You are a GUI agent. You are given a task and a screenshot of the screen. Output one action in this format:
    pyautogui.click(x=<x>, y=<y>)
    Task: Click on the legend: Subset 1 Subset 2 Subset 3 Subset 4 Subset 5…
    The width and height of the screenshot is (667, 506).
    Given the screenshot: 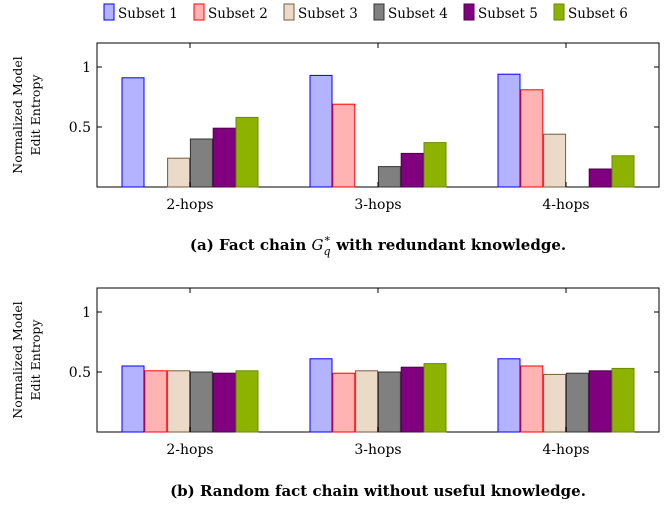 What is the action you would take?
    pyautogui.click(x=365, y=12)
    